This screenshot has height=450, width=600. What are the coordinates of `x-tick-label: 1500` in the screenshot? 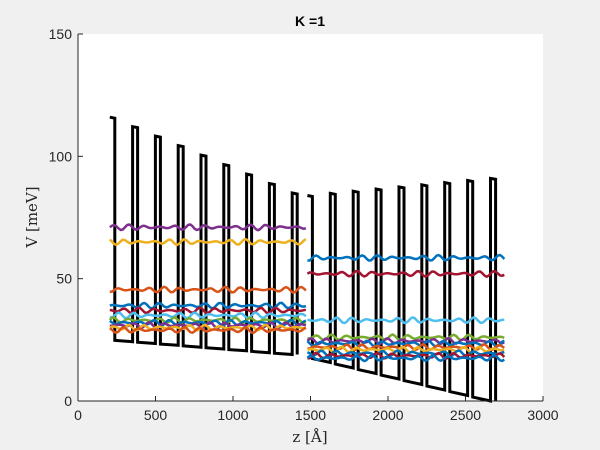 It's located at (310, 415).